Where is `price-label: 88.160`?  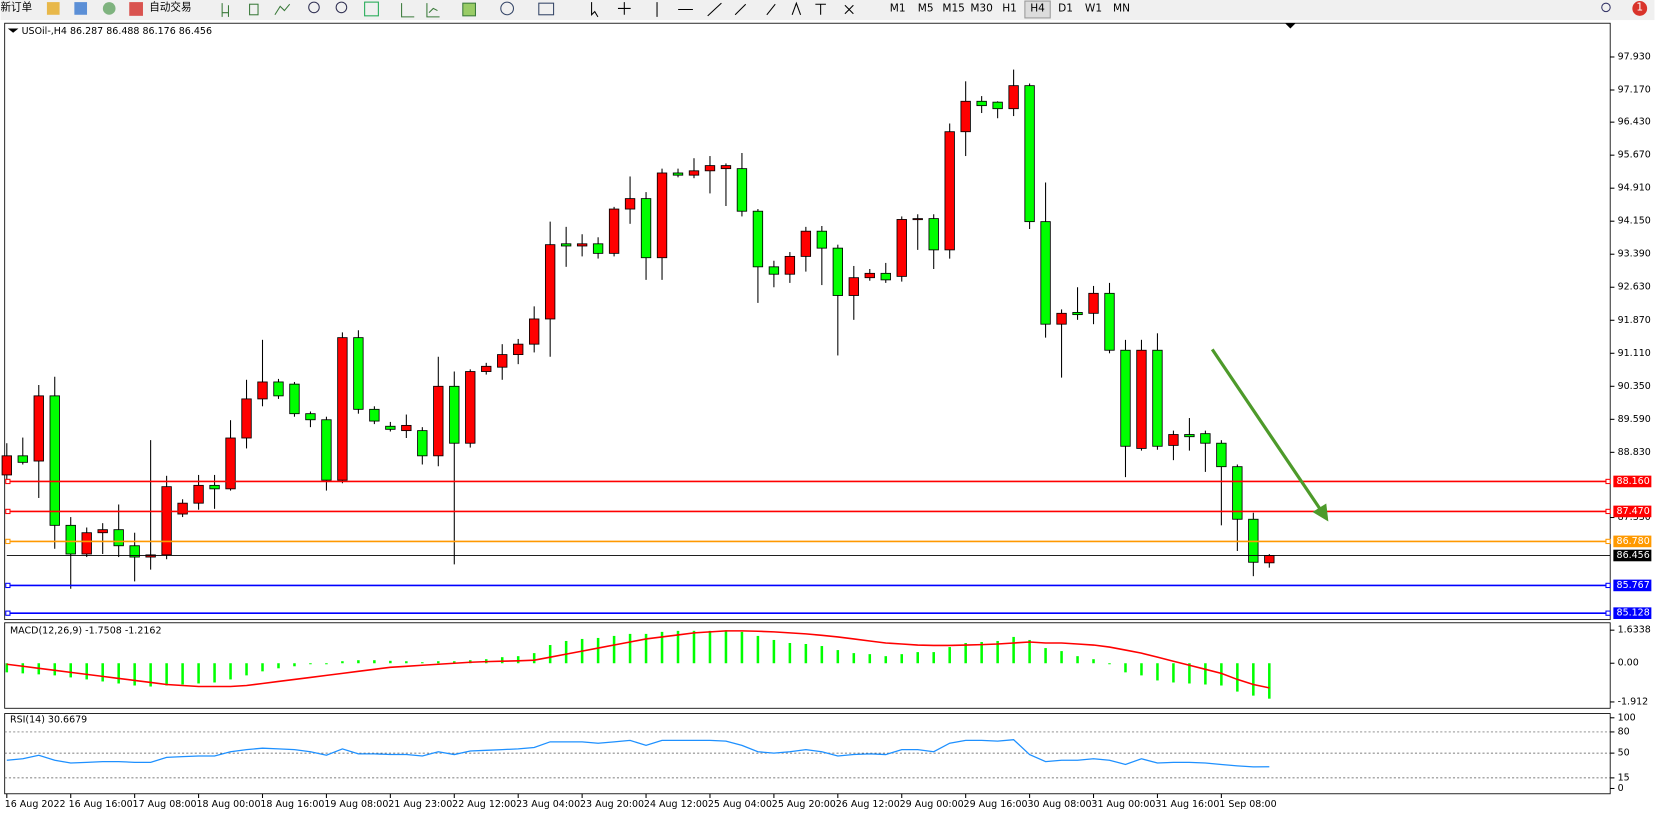
price-label: 88.160 is located at coordinates (1633, 481).